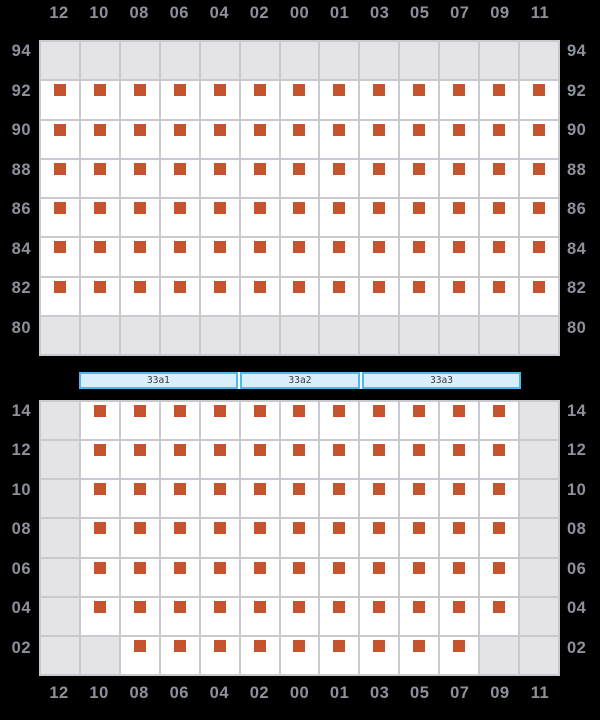  What do you see at coordinates (158, 380) in the screenshot?
I see `bay-group-segment: 33a1` at bounding box center [158, 380].